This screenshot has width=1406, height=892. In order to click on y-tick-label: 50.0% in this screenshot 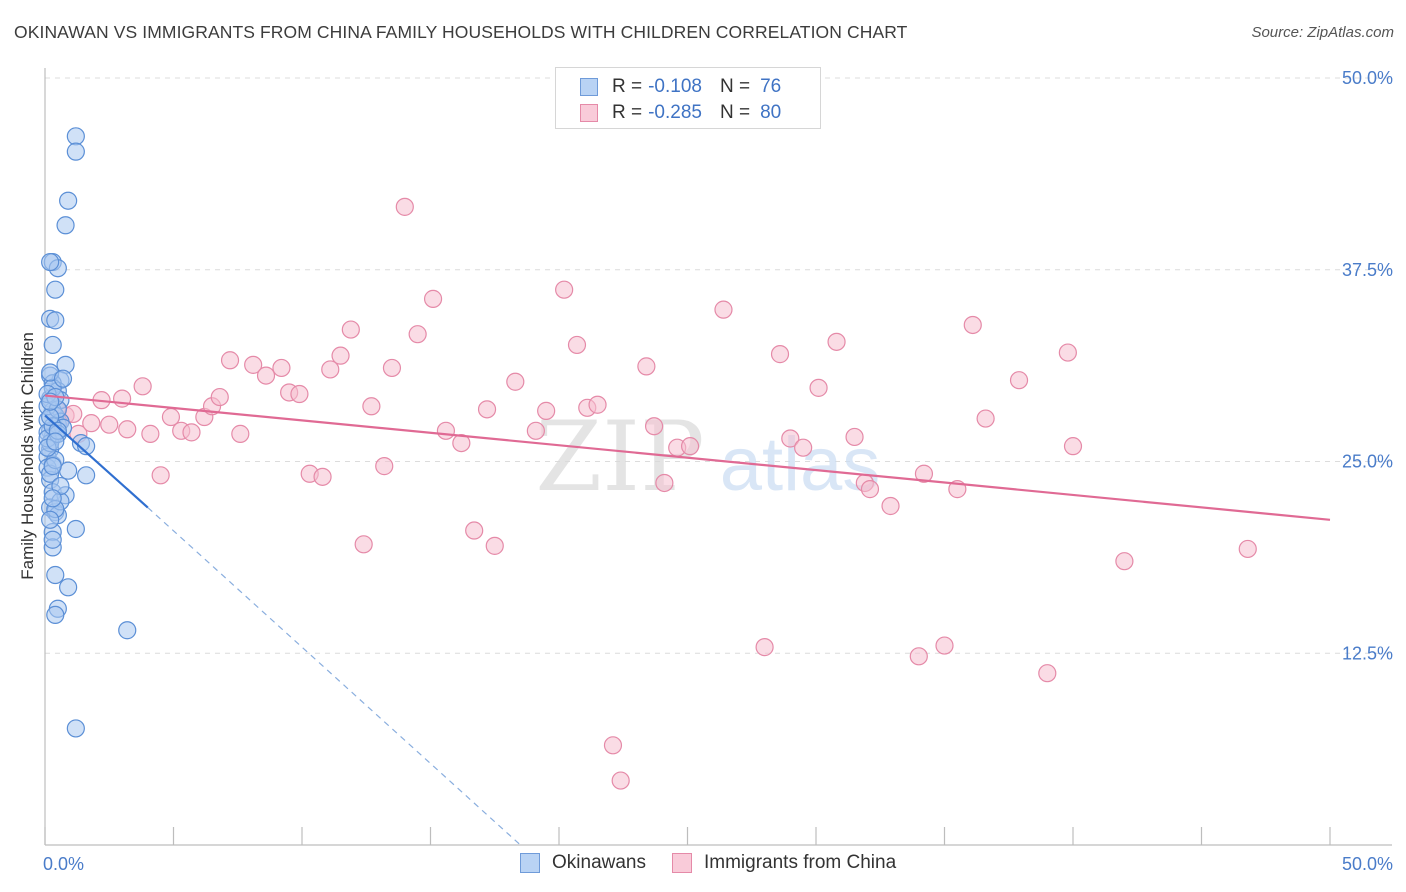, I will do `click(1367, 78)`.